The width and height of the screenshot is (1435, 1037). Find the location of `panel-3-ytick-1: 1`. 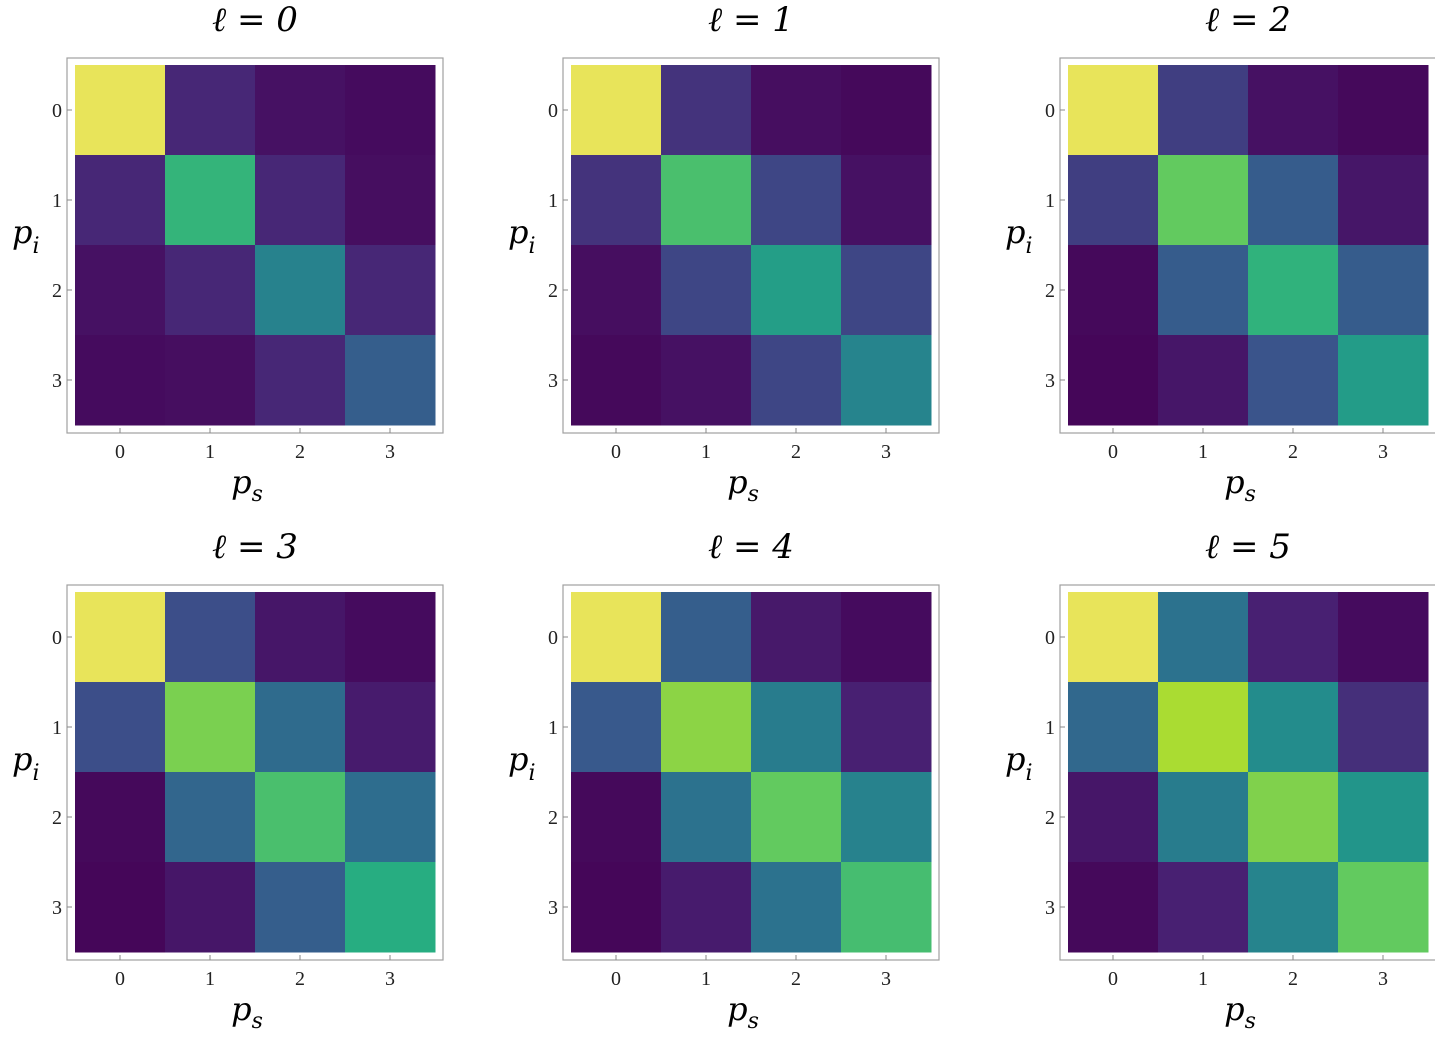

panel-3-ytick-1: 1 is located at coordinates (57, 728).